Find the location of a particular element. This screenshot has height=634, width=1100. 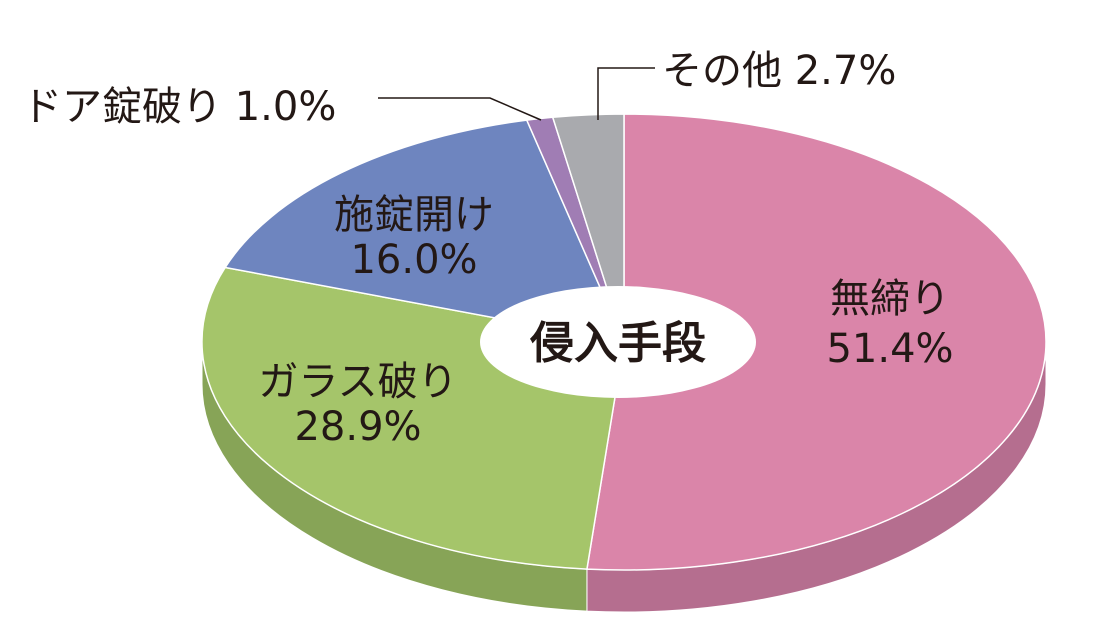

center-label: 侵入手段 is located at coordinates (617, 343).